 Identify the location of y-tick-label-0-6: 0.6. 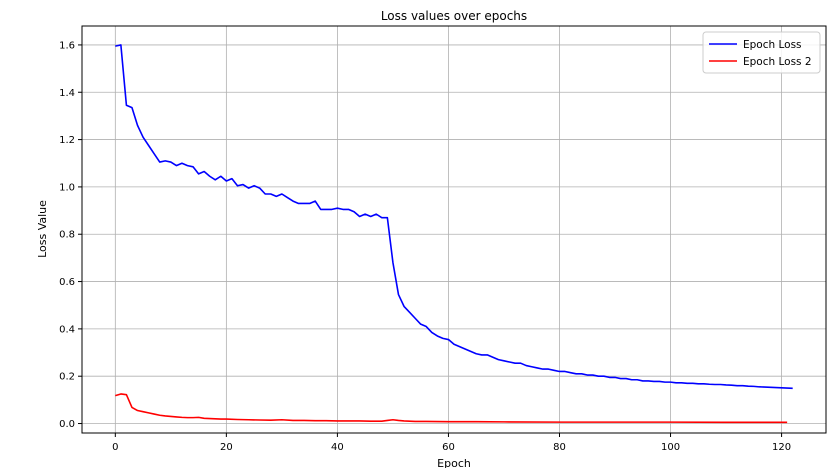
(67, 282).